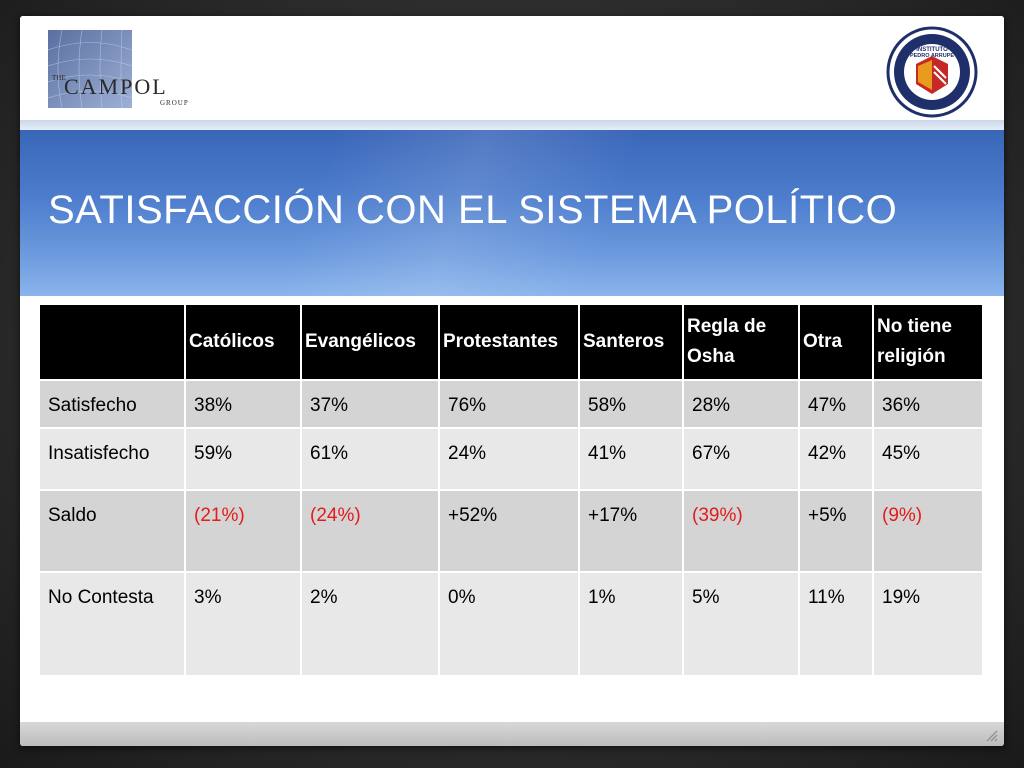  What do you see at coordinates (512, 734) in the screenshot?
I see `slide-footer-bar` at bounding box center [512, 734].